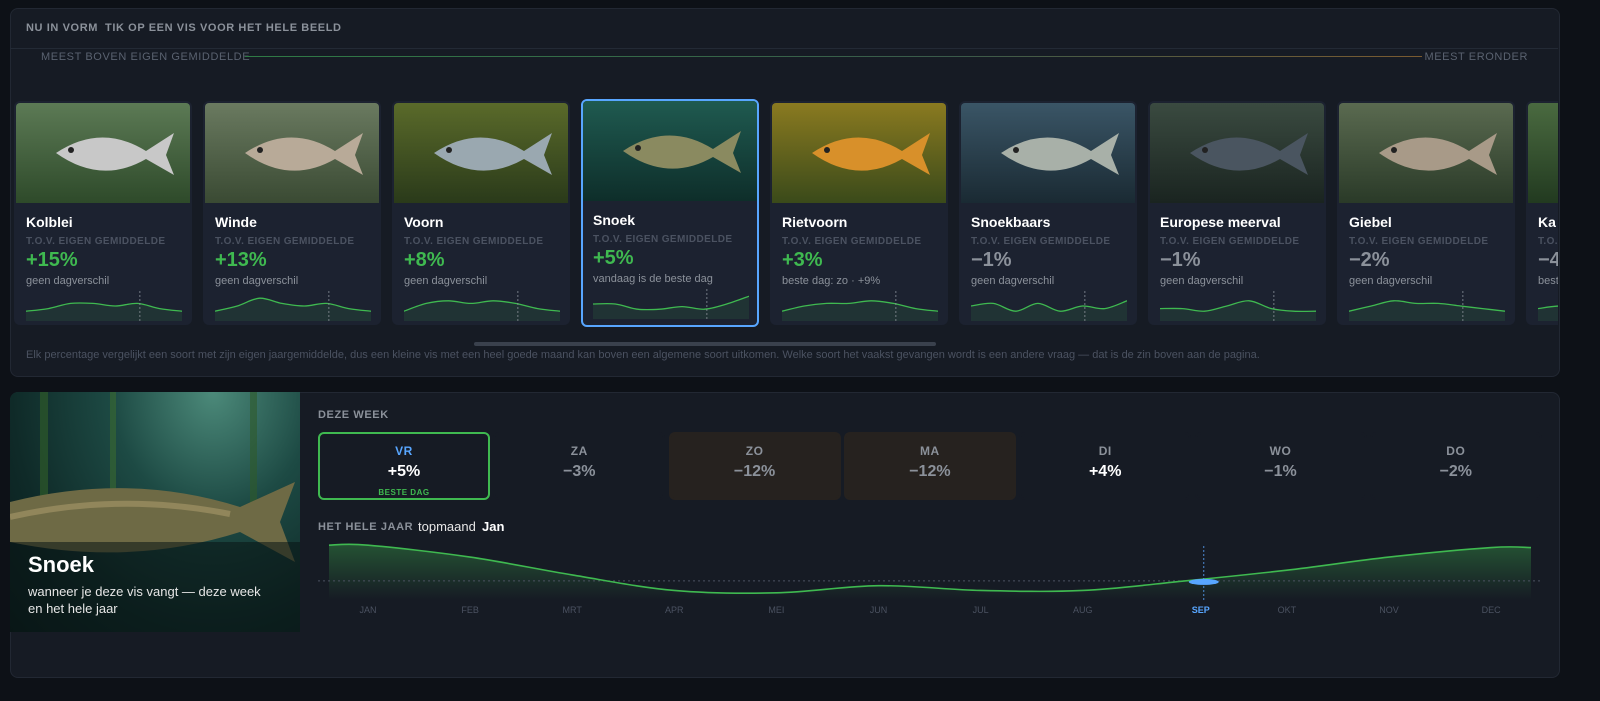 This screenshot has width=1600, height=701. What do you see at coordinates (1083, 610) in the screenshot?
I see `month-label: AUG` at bounding box center [1083, 610].